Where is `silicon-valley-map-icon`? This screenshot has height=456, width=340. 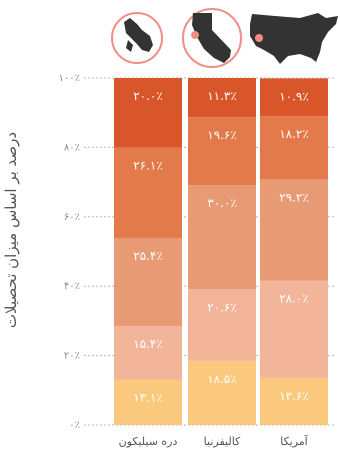
silicon-valley-map-icon is located at coordinates (137, 38).